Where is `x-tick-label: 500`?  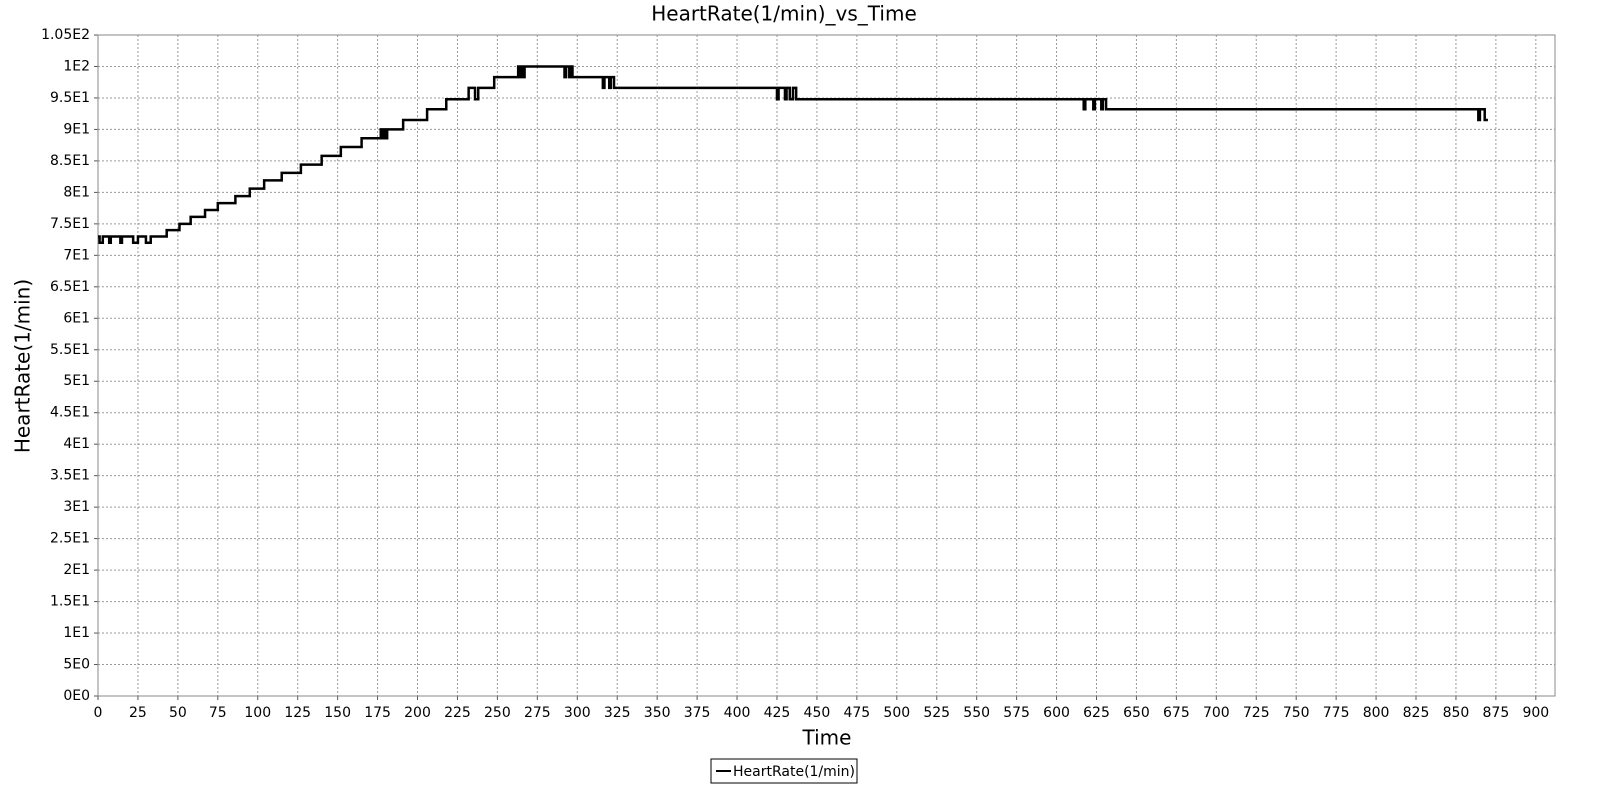
x-tick-label: 500 is located at coordinates (896, 713).